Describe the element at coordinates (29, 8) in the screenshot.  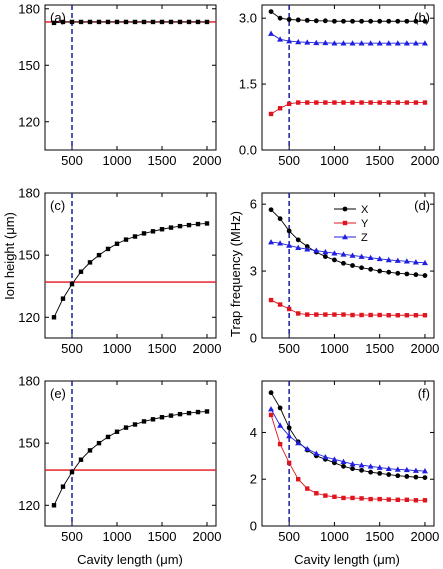
I see `y-tick-label: 180` at that location.